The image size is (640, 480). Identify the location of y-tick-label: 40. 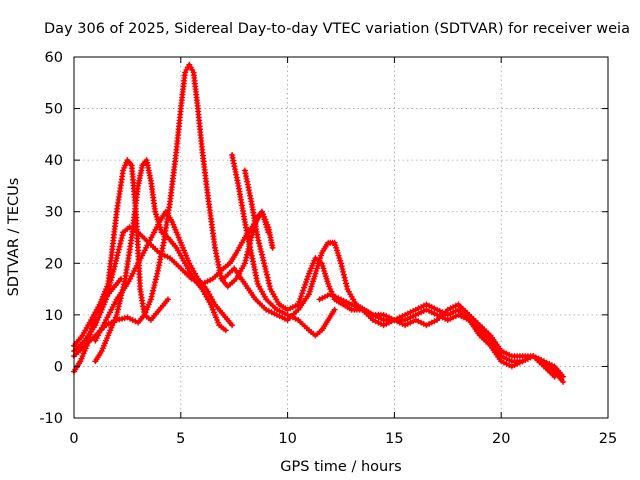
(54, 161).